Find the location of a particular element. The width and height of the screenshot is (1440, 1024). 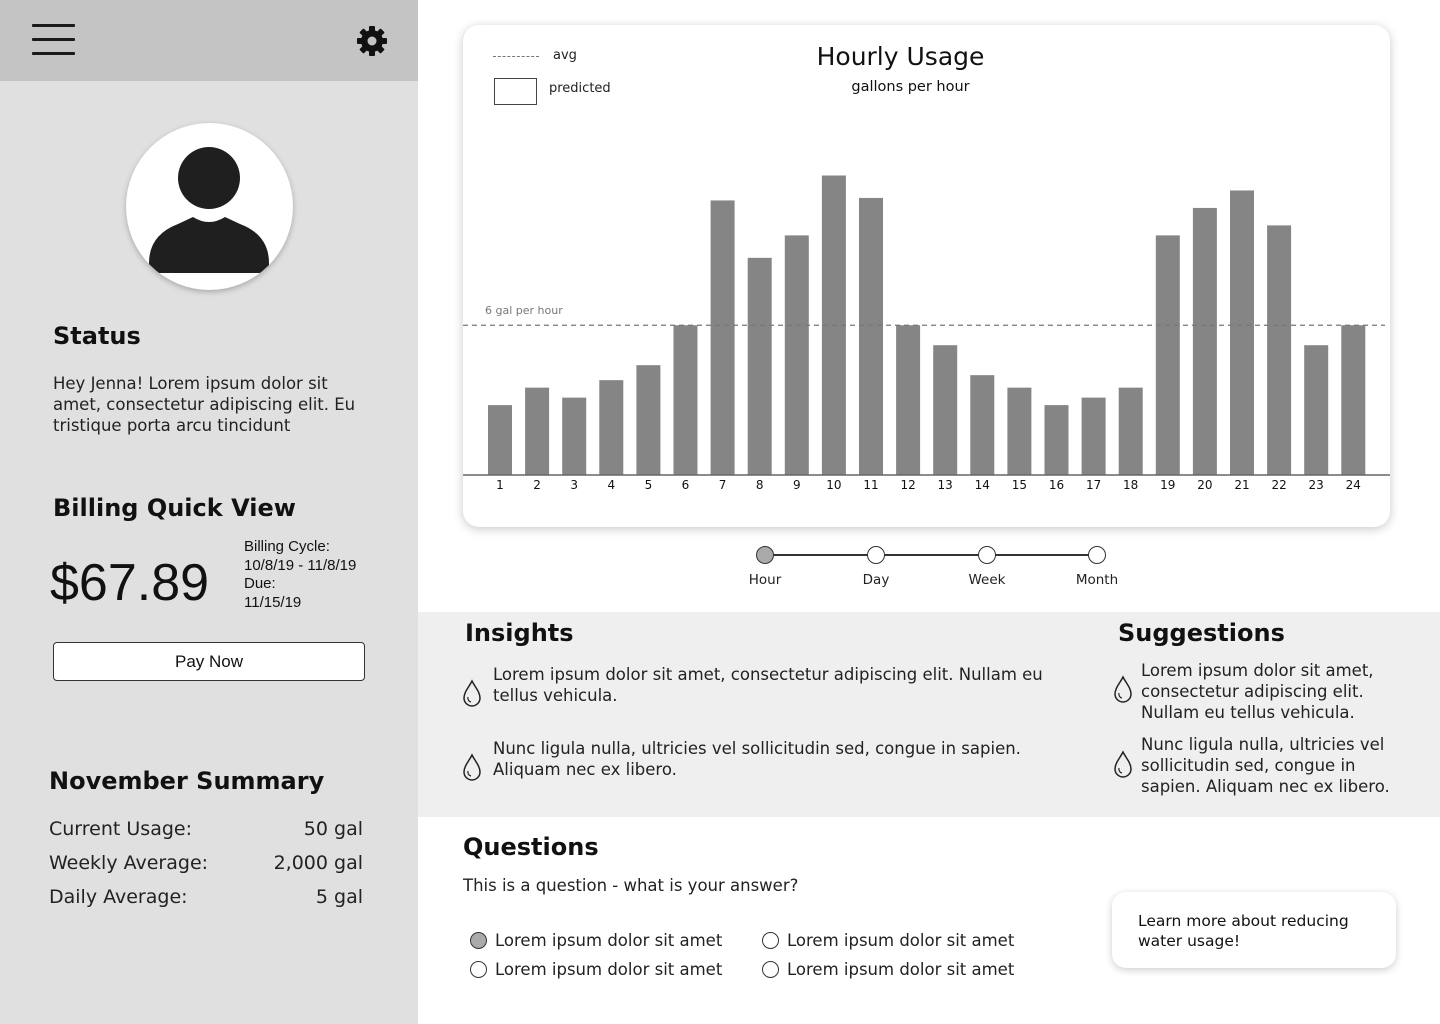

legend-predicted-swatch is located at coordinates (515, 91).